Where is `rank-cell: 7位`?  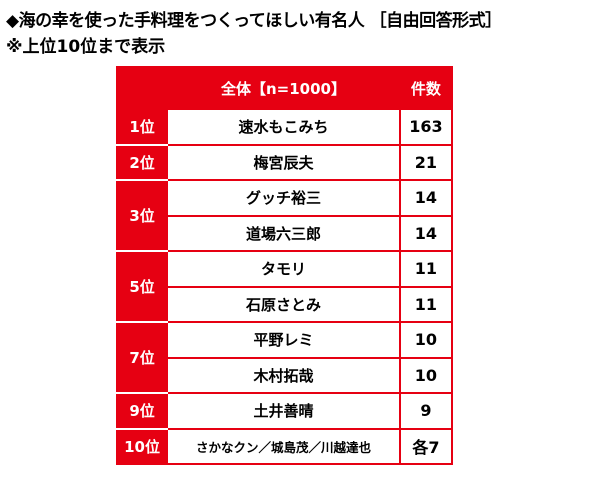 rank-cell: 7位 is located at coordinates (142, 357).